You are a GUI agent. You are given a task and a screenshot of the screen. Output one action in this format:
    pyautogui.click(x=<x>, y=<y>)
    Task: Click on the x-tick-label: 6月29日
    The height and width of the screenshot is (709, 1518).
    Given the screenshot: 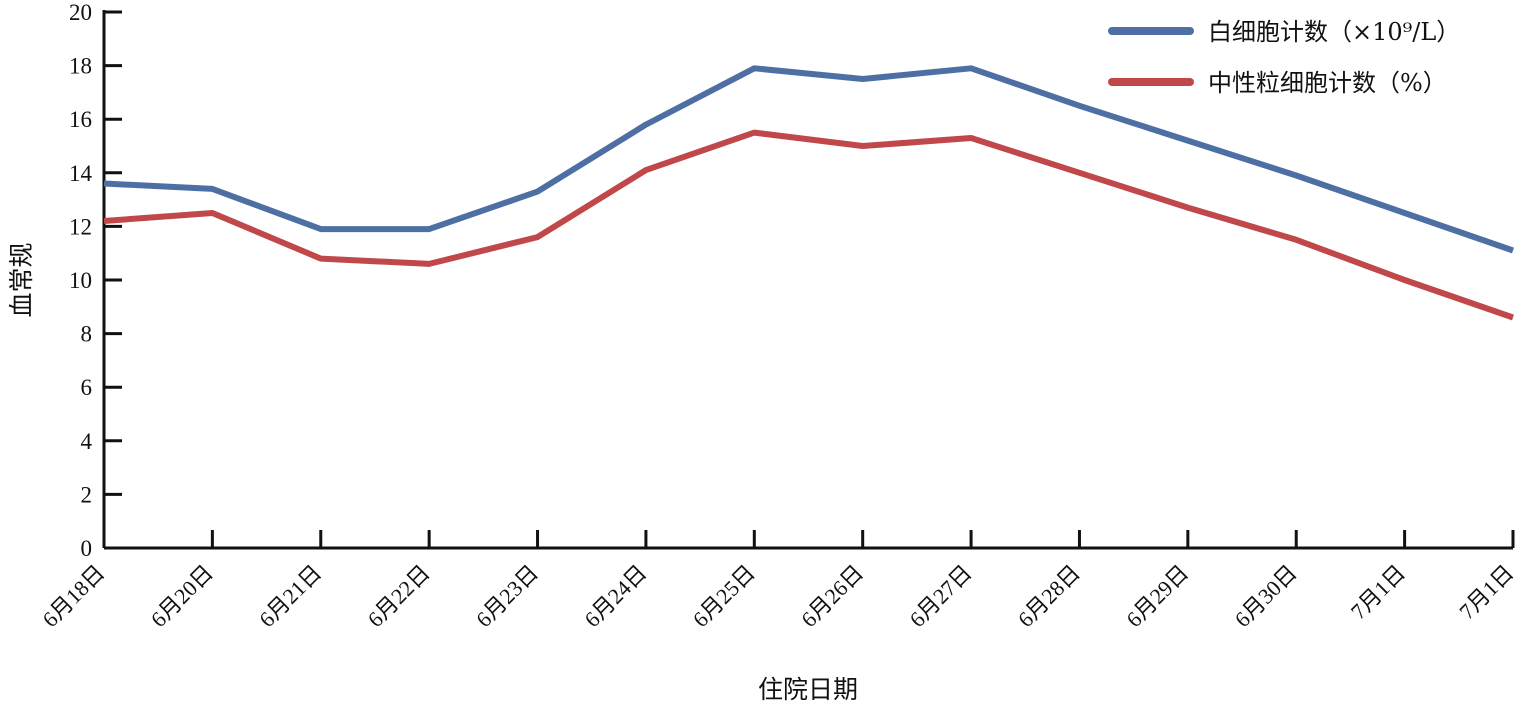 What is the action you would take?
    pyautogui.click(x=1157, y=596)
    